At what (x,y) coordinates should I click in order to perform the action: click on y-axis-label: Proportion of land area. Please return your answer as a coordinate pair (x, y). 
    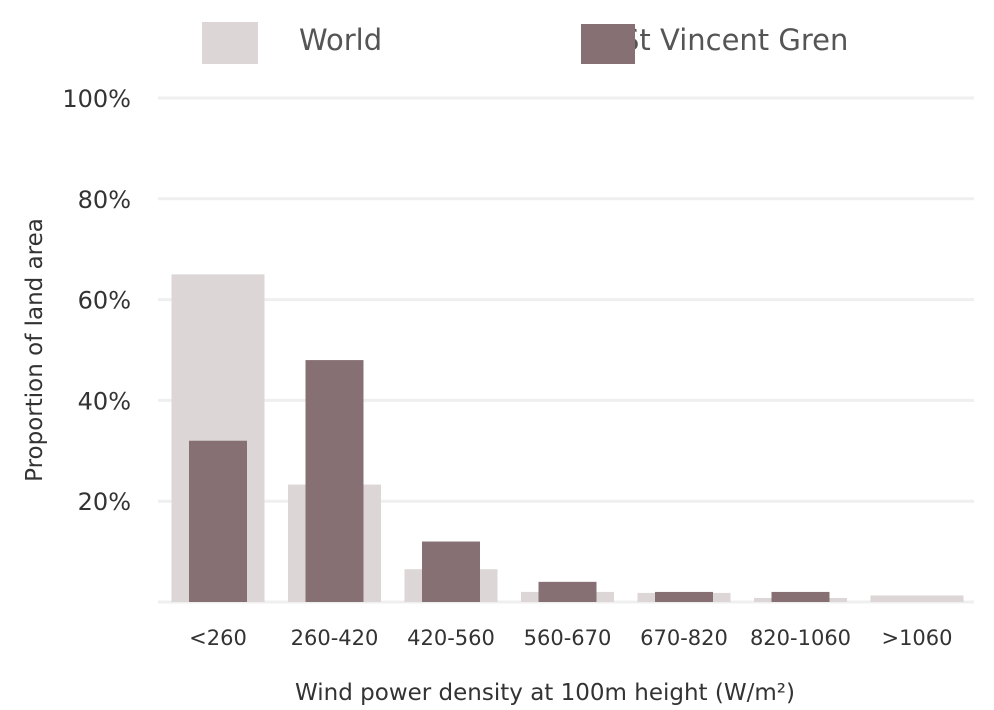
    Looking at the image, I should click on (35, 350).